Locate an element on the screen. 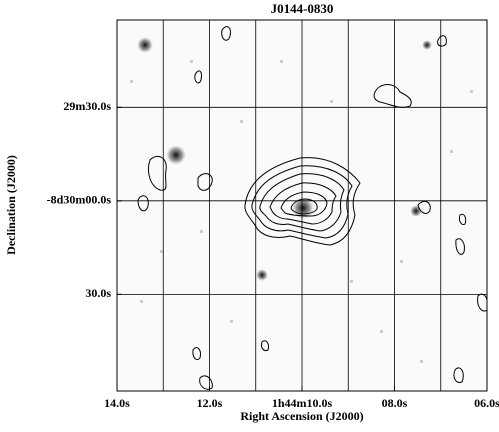 Image resolution: width=499 pixels, height=432 pixels. x-tick-label: 14.0s is located at coordinates (117, 403).